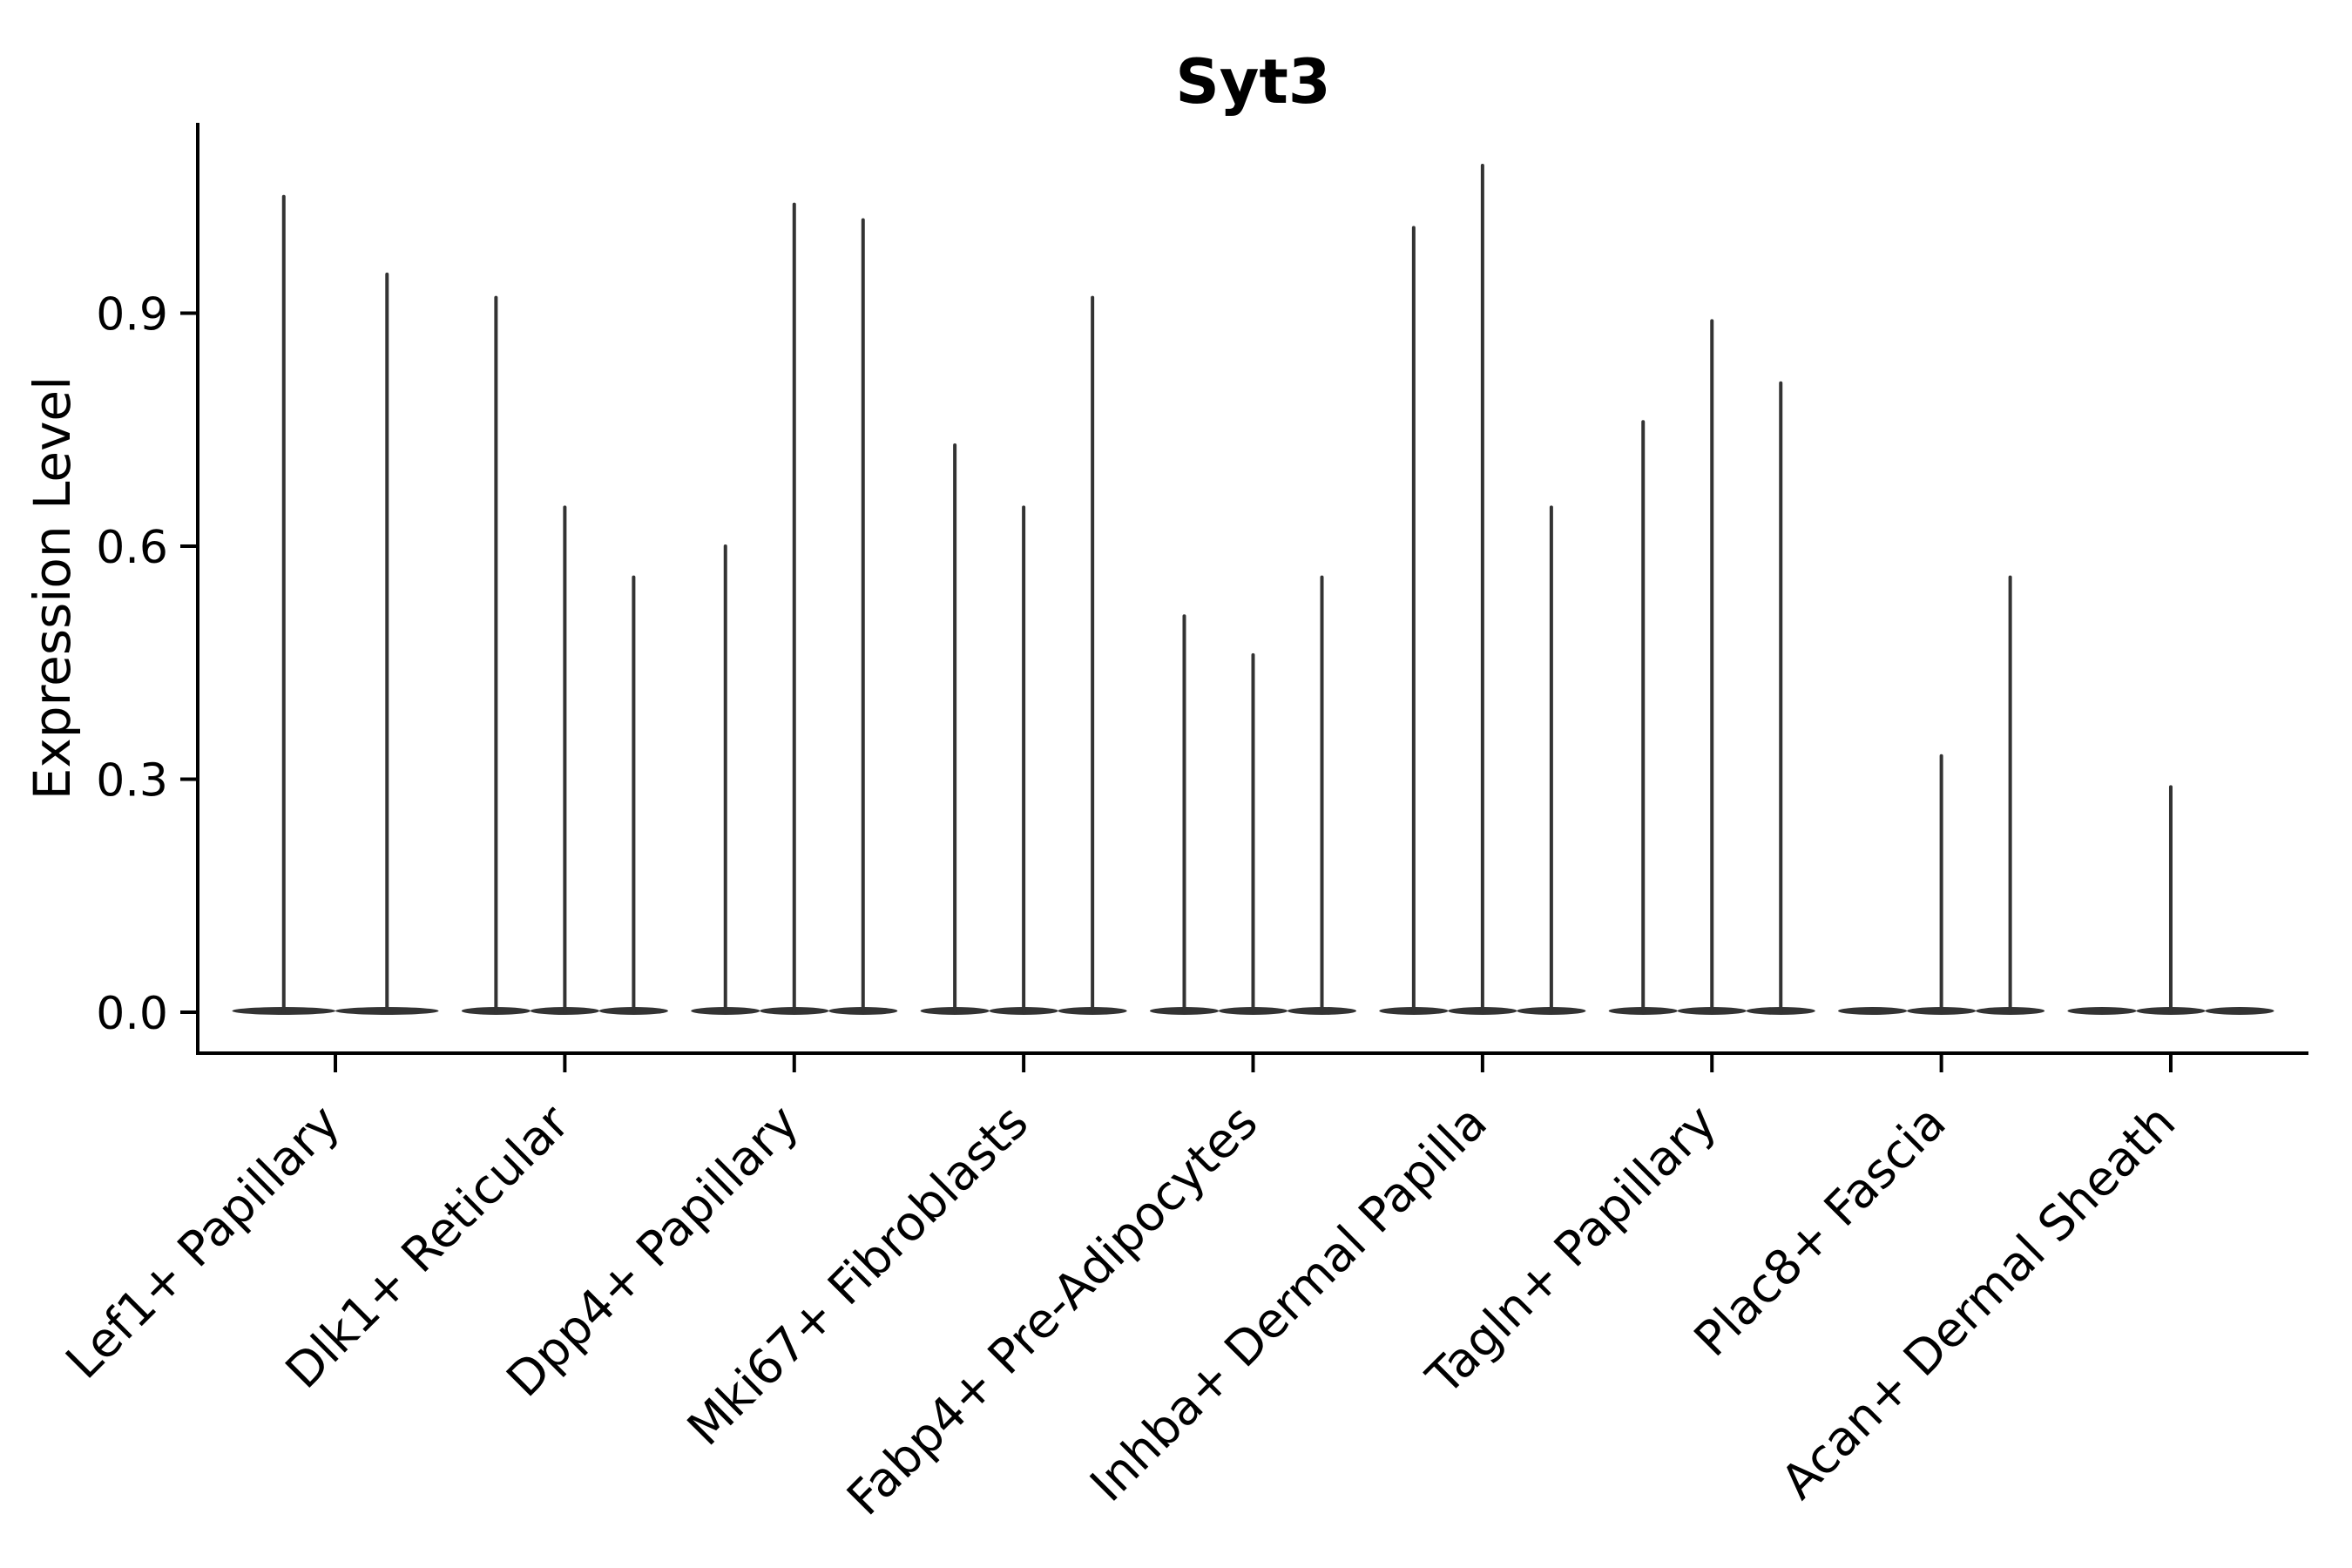 The image size is (2352, 1568). I want to click on y-axis-label: Expression Level, so click(52, 588).